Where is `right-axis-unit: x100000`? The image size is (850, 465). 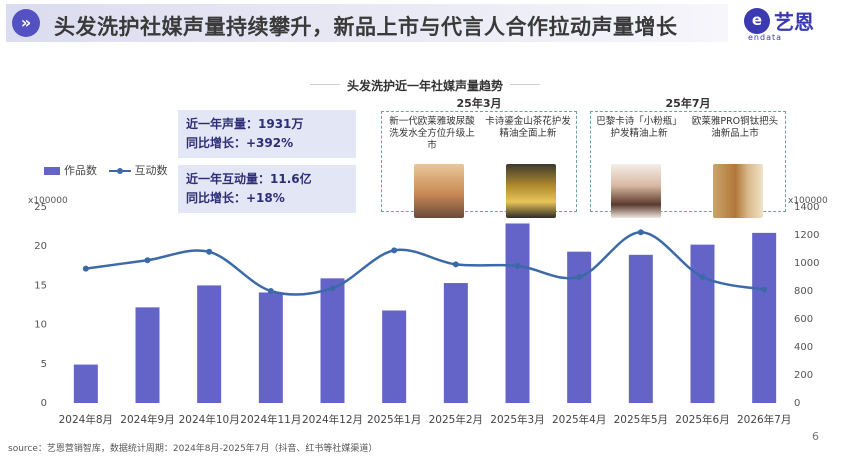 right-axis-unit: x100000 is located at coordinates (808, 201).